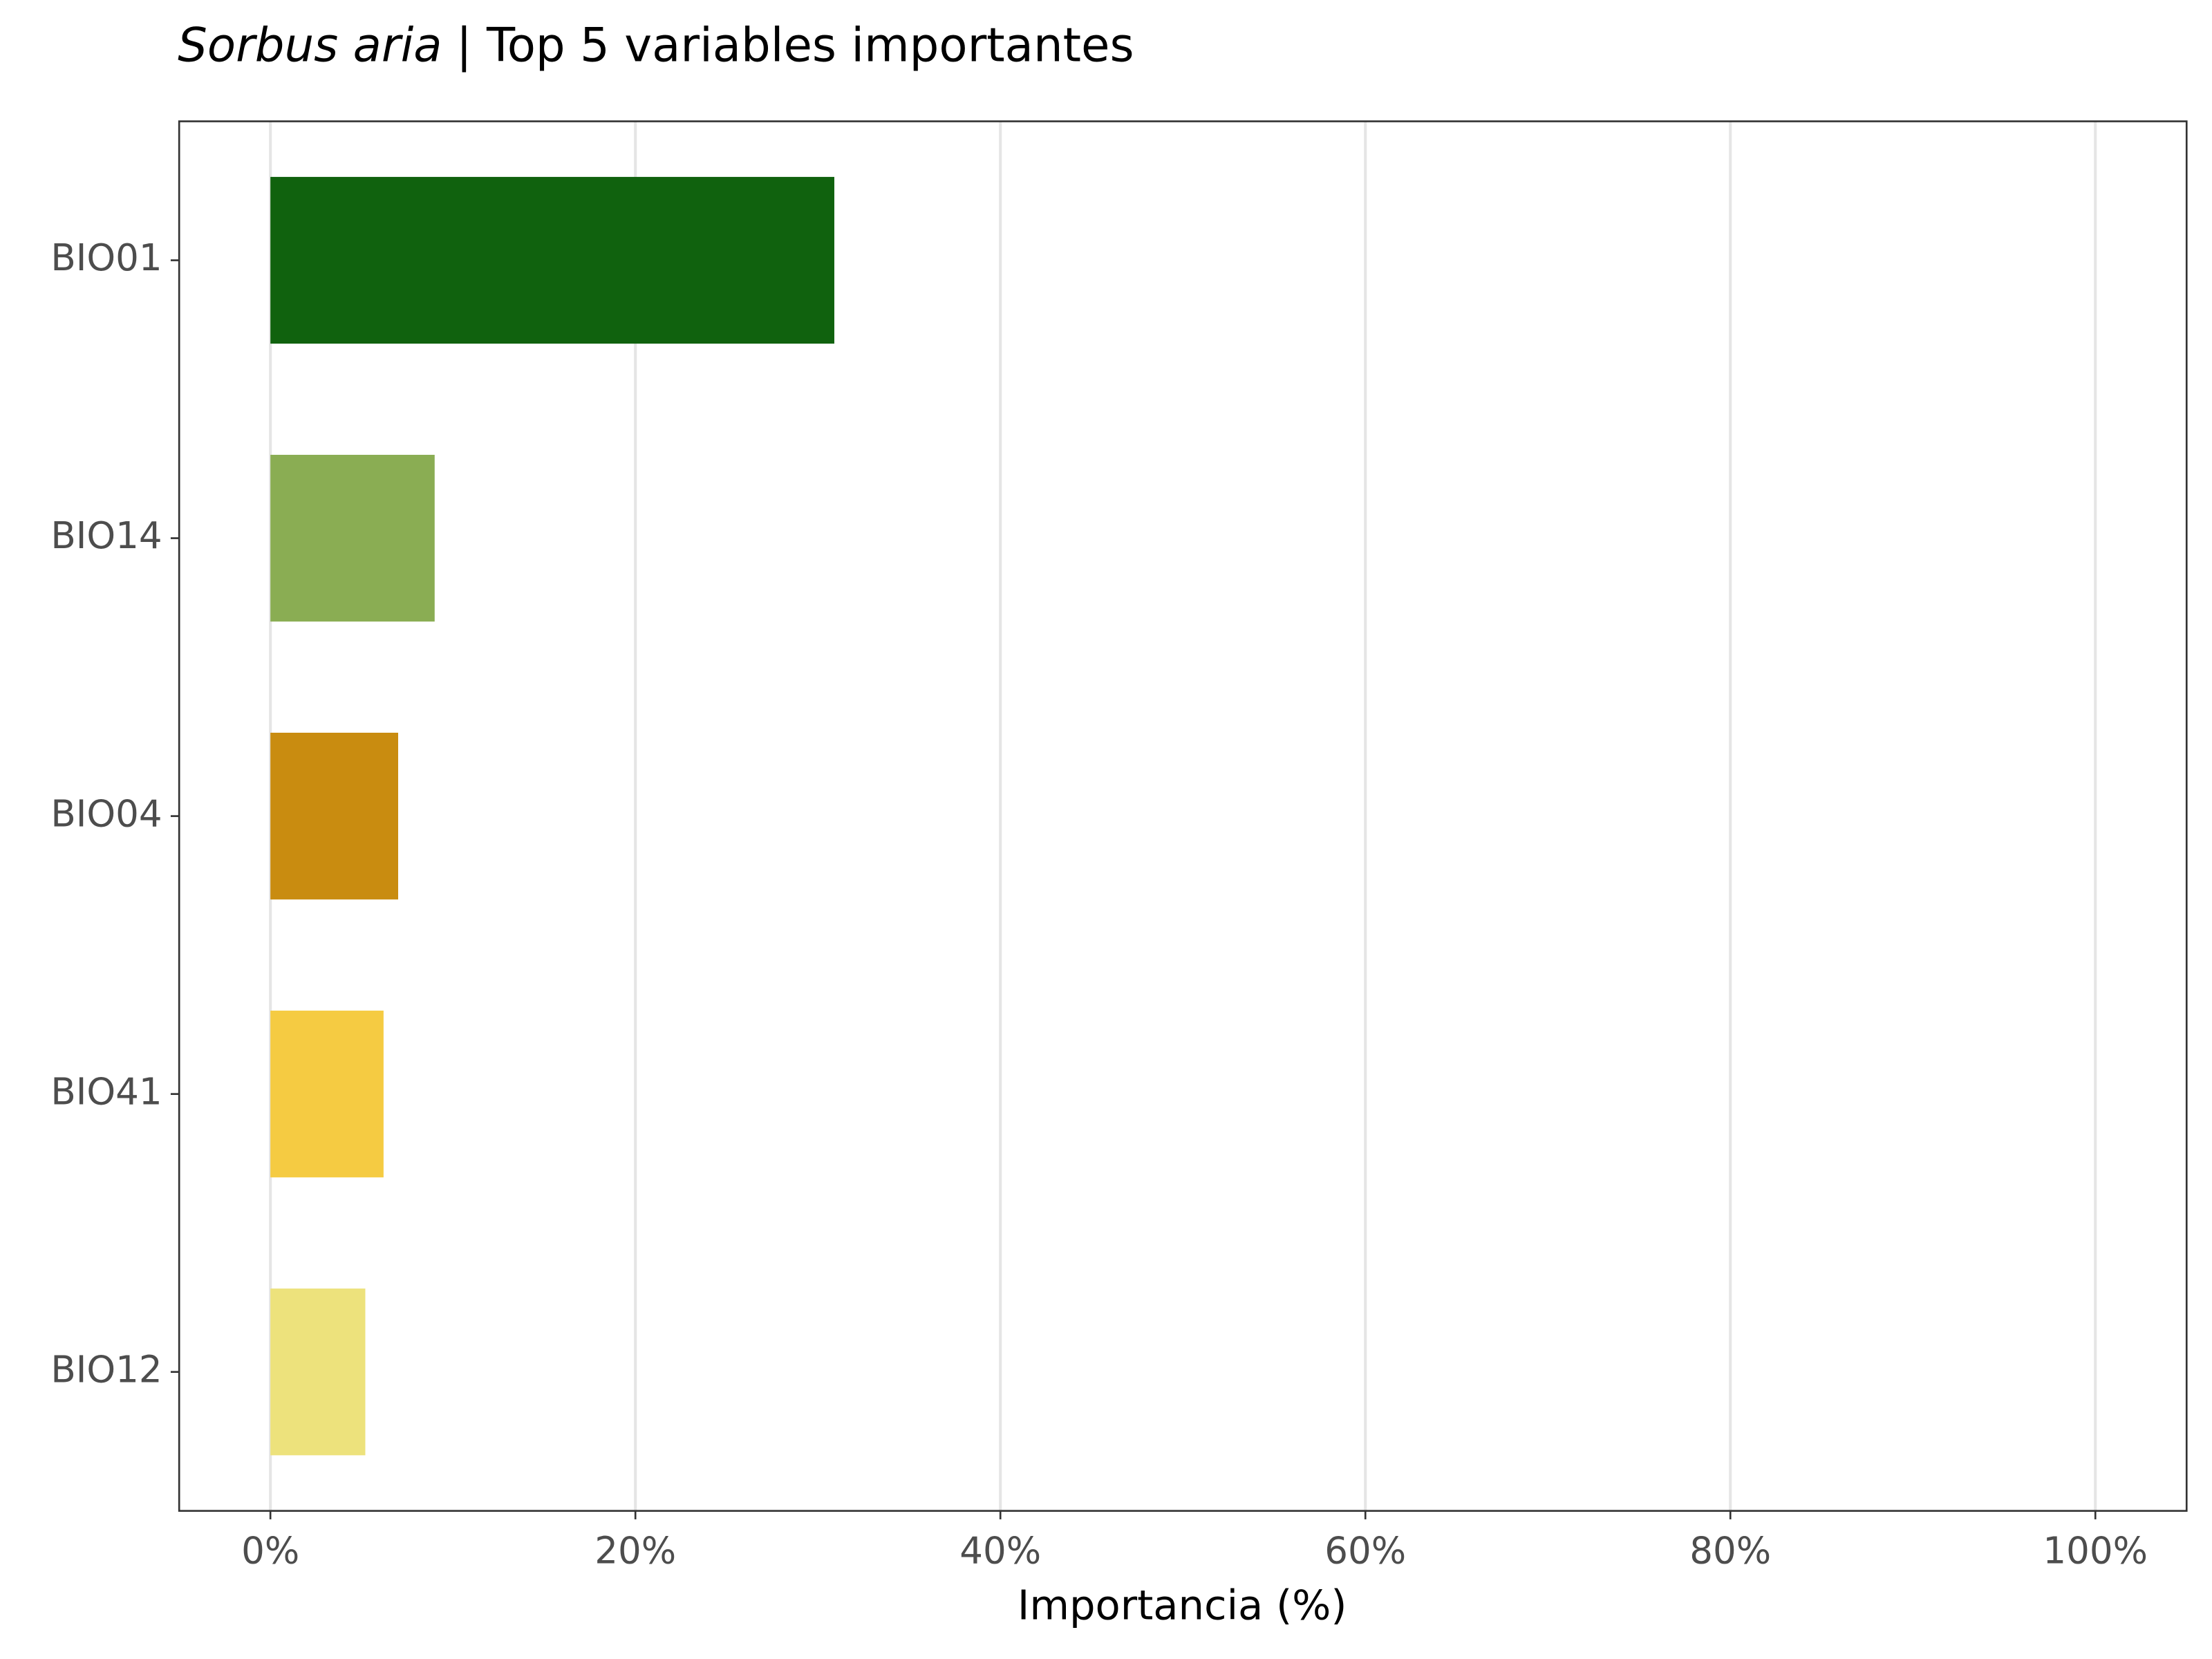 The height and width of the screenshot is (1659, 2212). What do you see at coordinates (106, 814) in the screenshot?
I see `y-tick-label: BIO04` at bounding box center [106, 814].